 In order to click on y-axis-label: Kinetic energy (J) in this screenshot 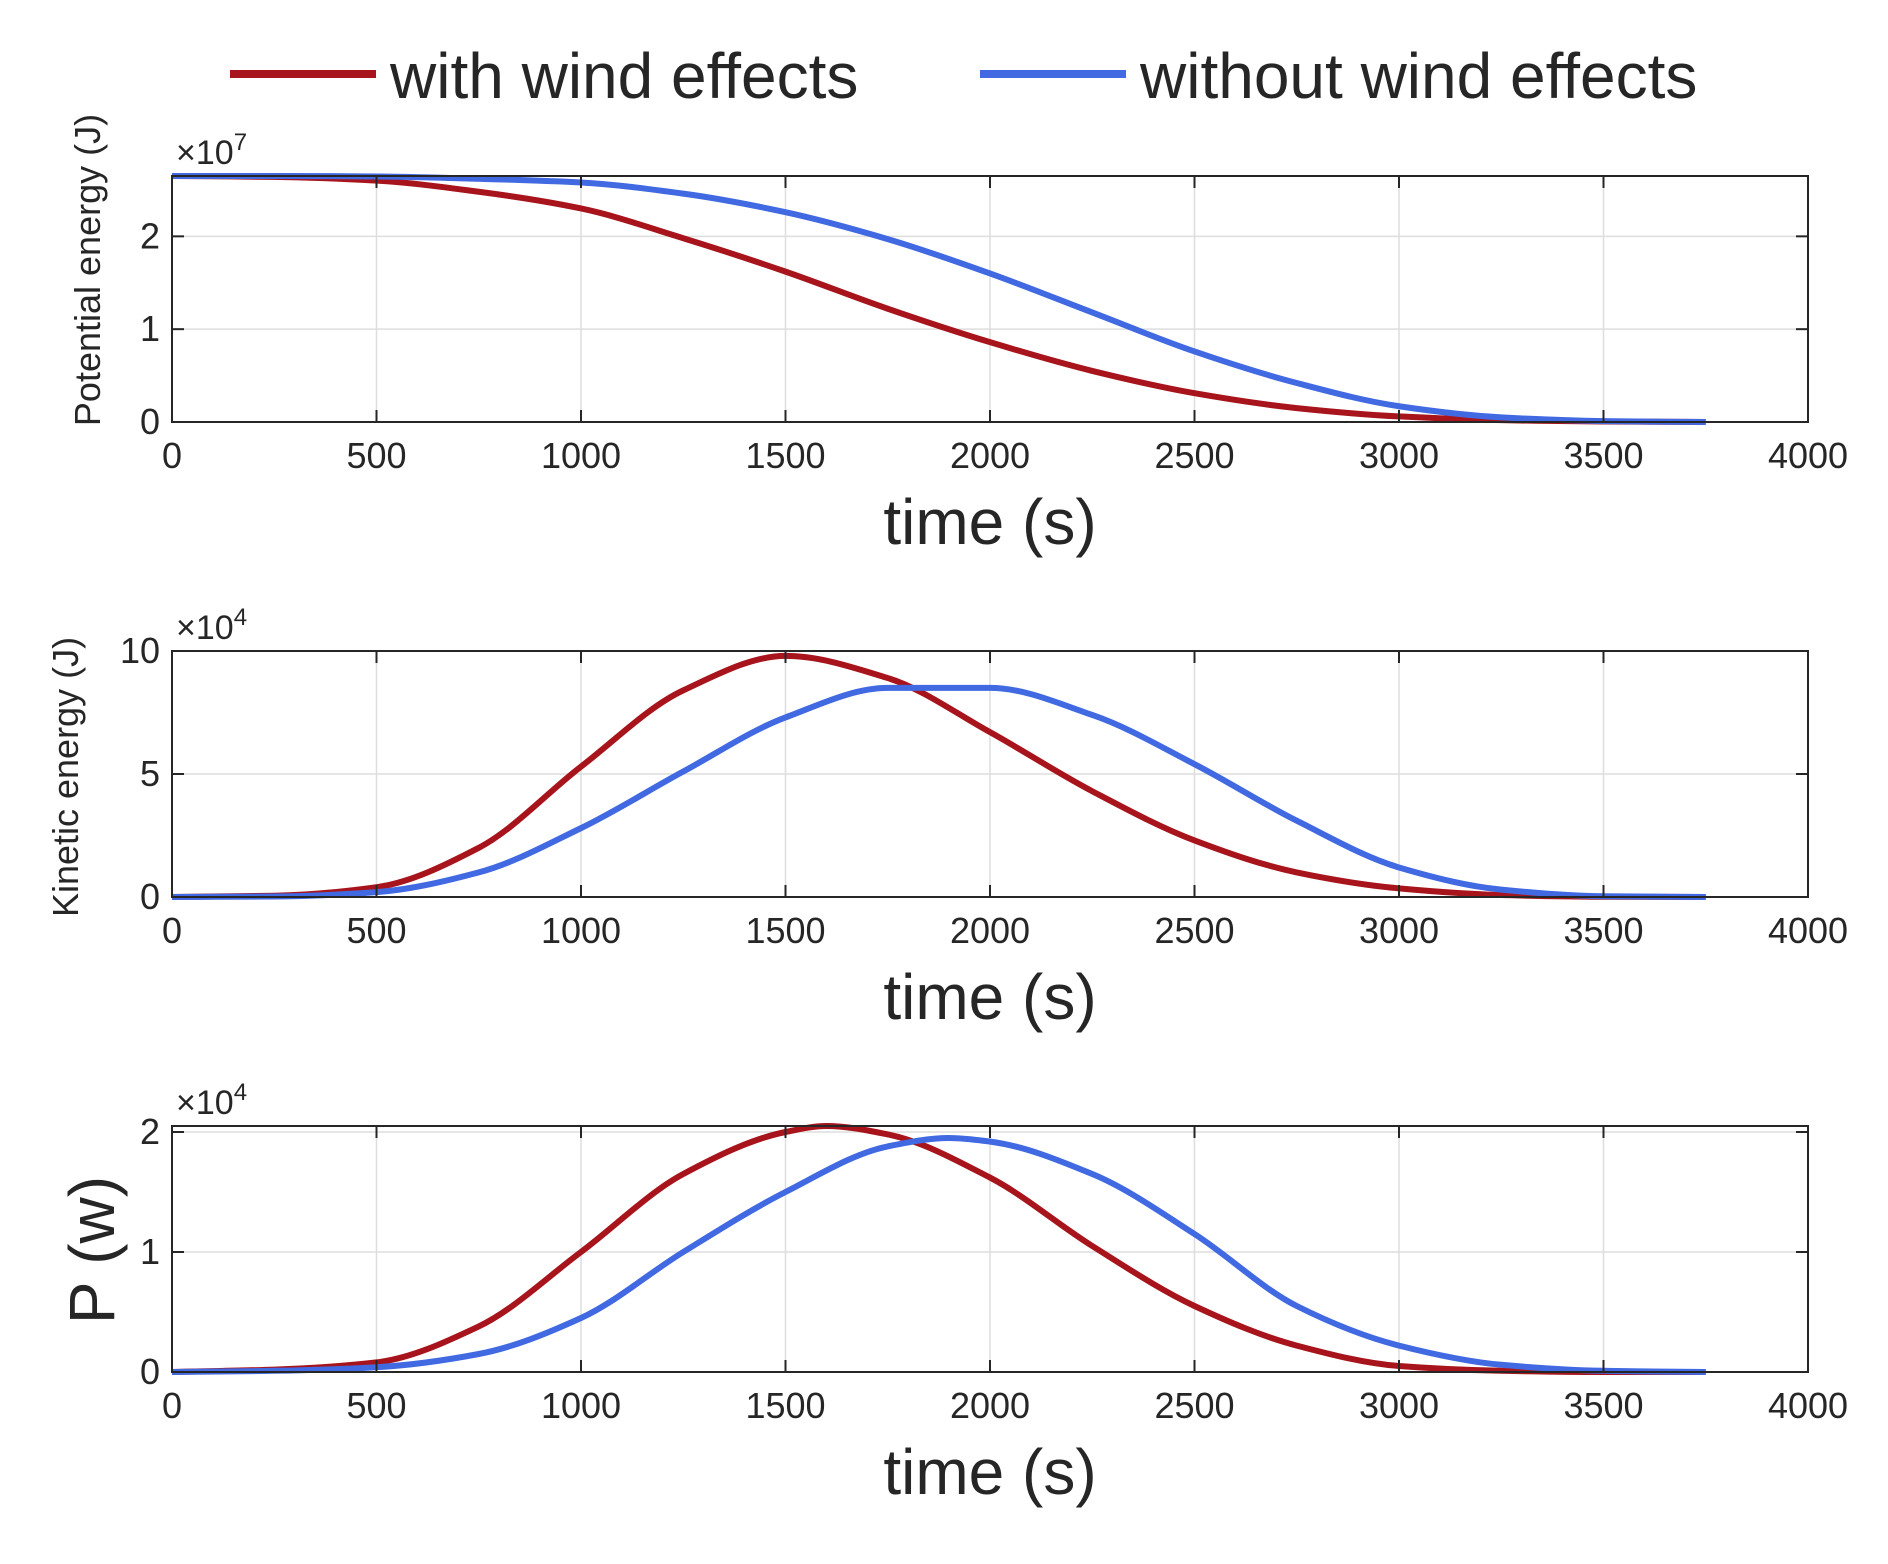, I will do `click(65, 777)`.